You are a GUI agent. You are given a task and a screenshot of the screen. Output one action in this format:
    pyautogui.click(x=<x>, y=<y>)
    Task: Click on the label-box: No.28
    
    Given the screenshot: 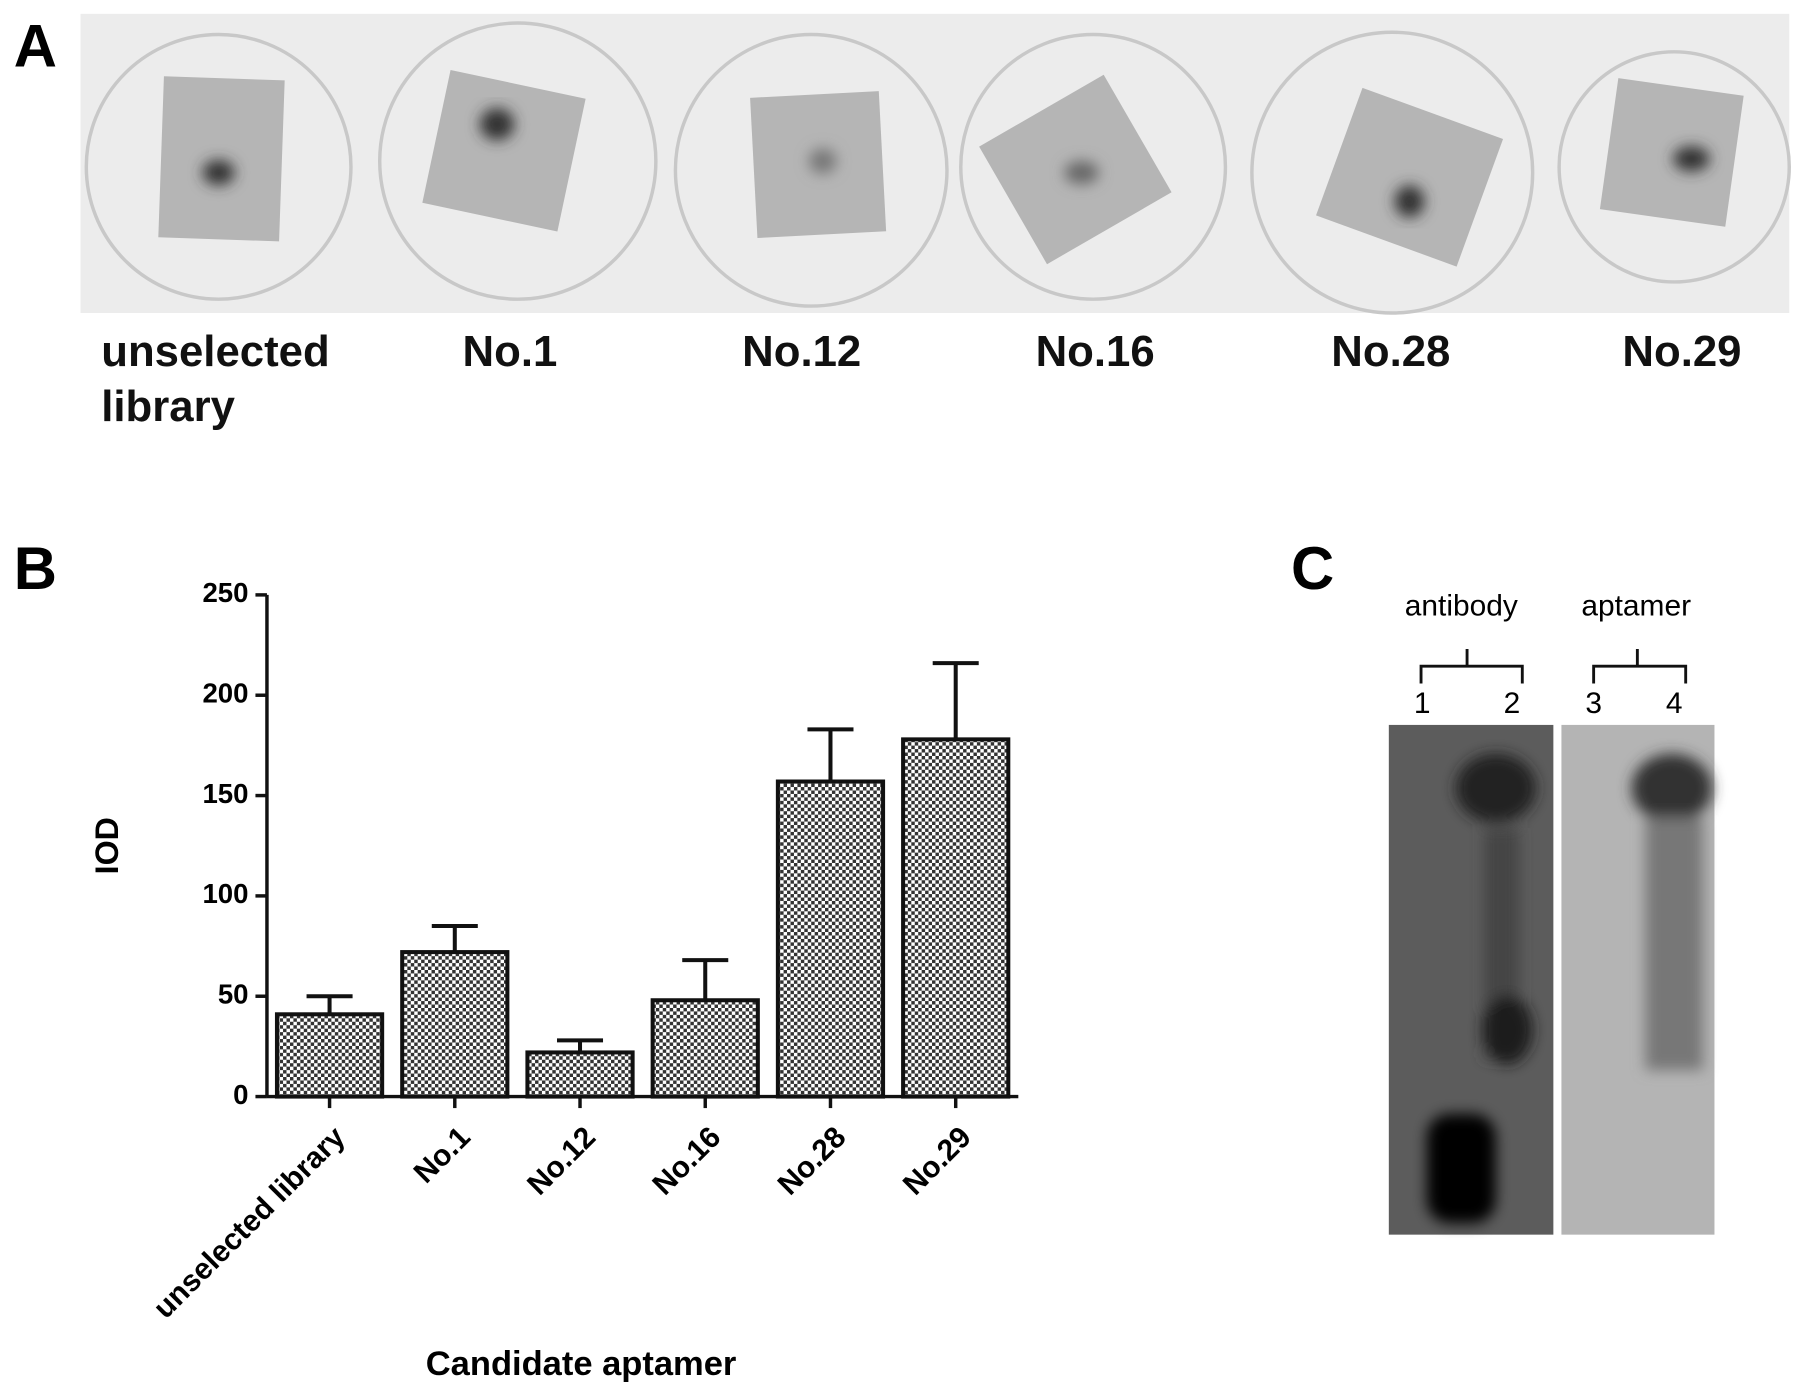 What is the action you would take?
    pyautogui.click(x=1391, y=352)
    